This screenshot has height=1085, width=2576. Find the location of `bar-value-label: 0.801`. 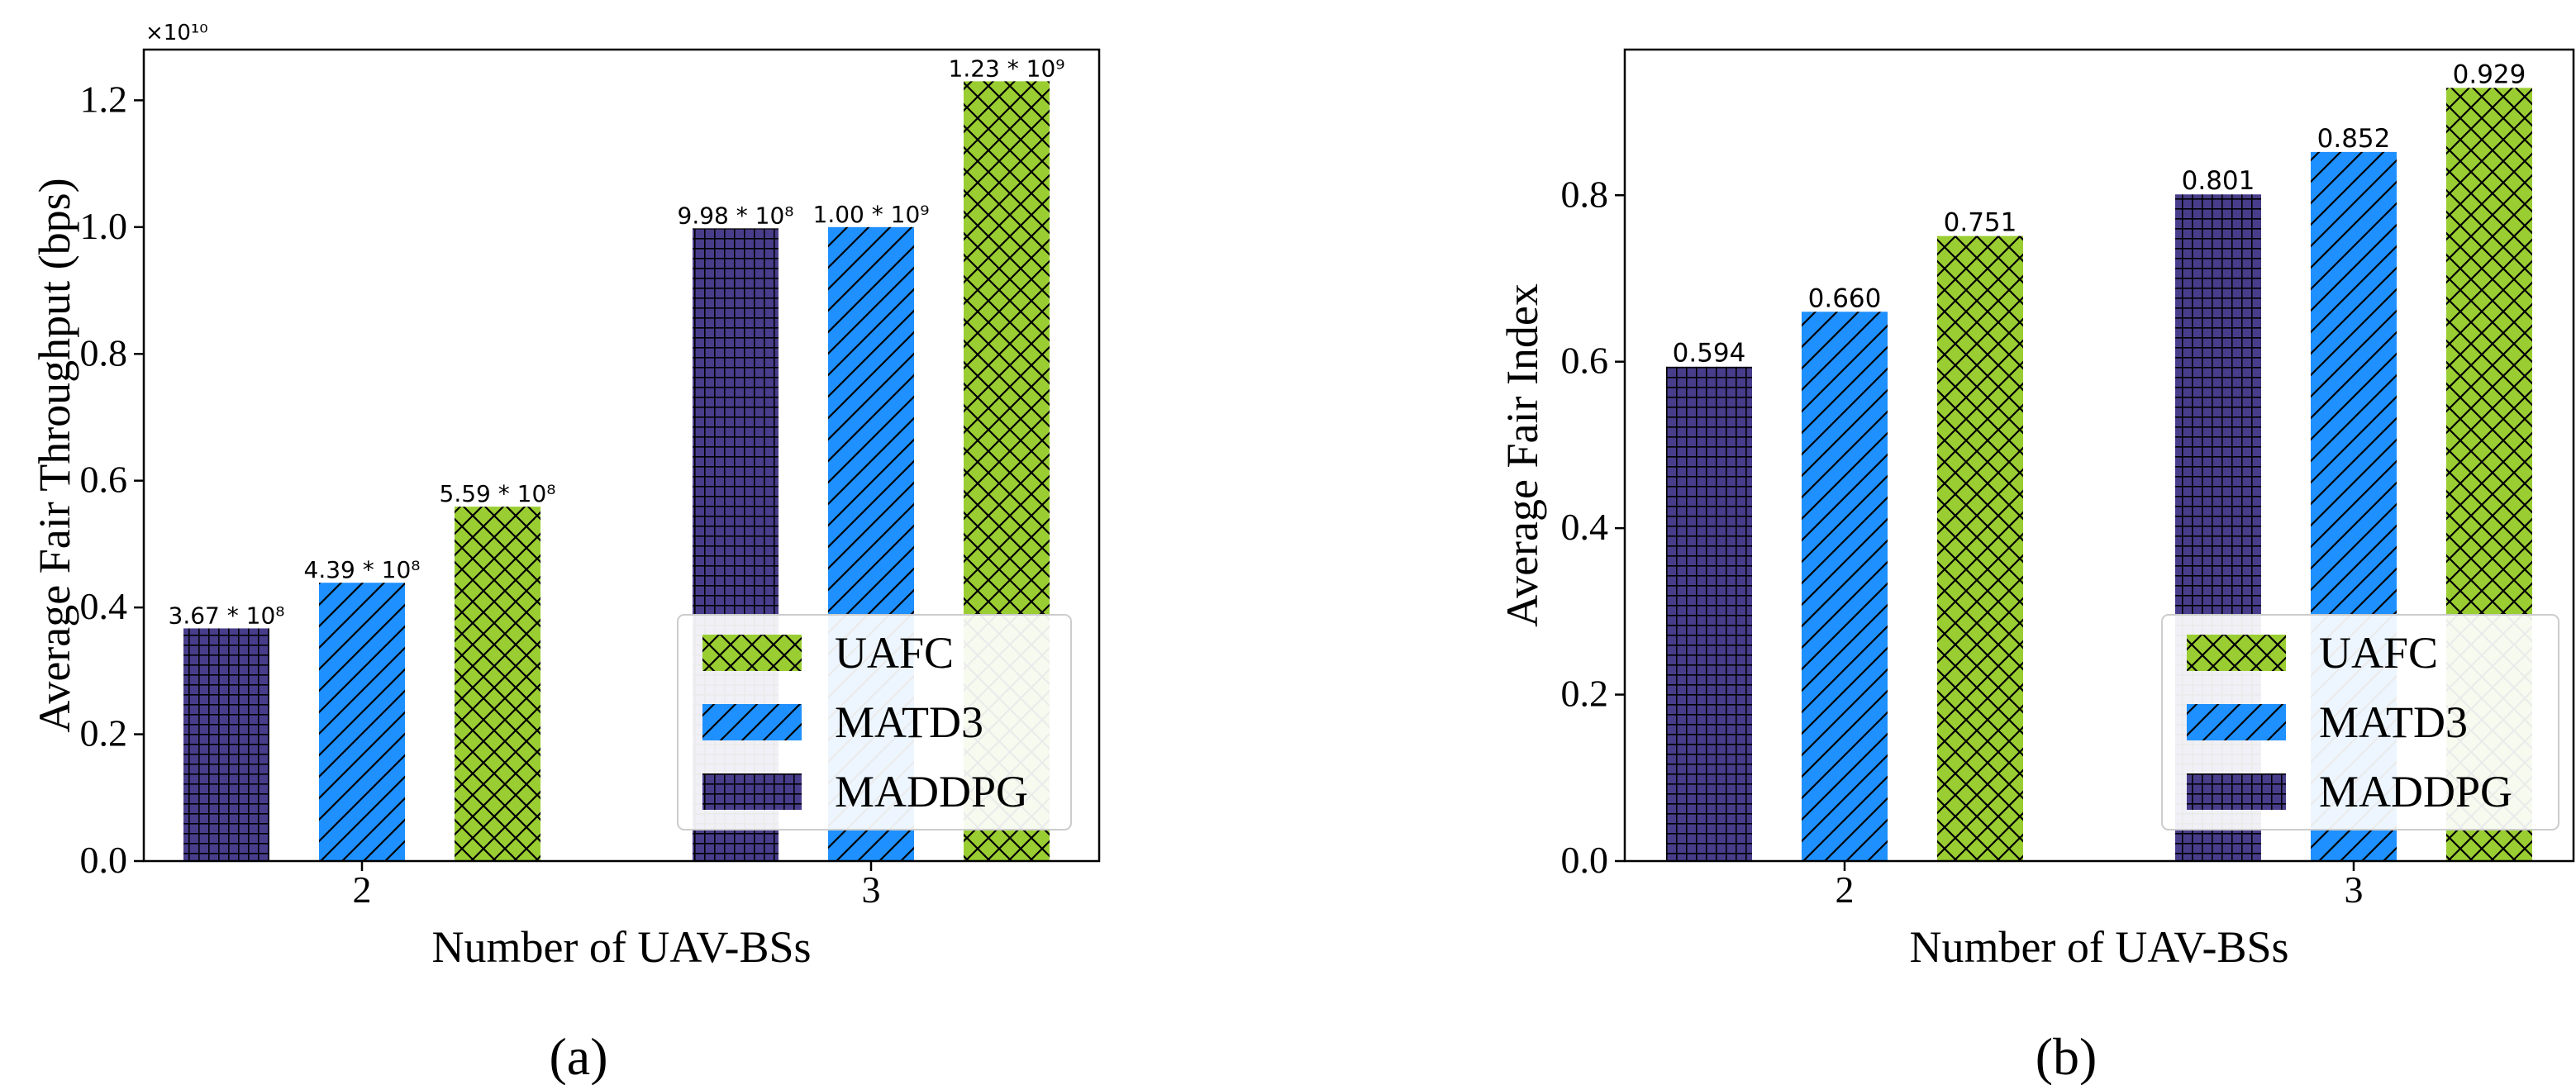

bar-value-label: 0.801 is located at coordinates (2219, 181).